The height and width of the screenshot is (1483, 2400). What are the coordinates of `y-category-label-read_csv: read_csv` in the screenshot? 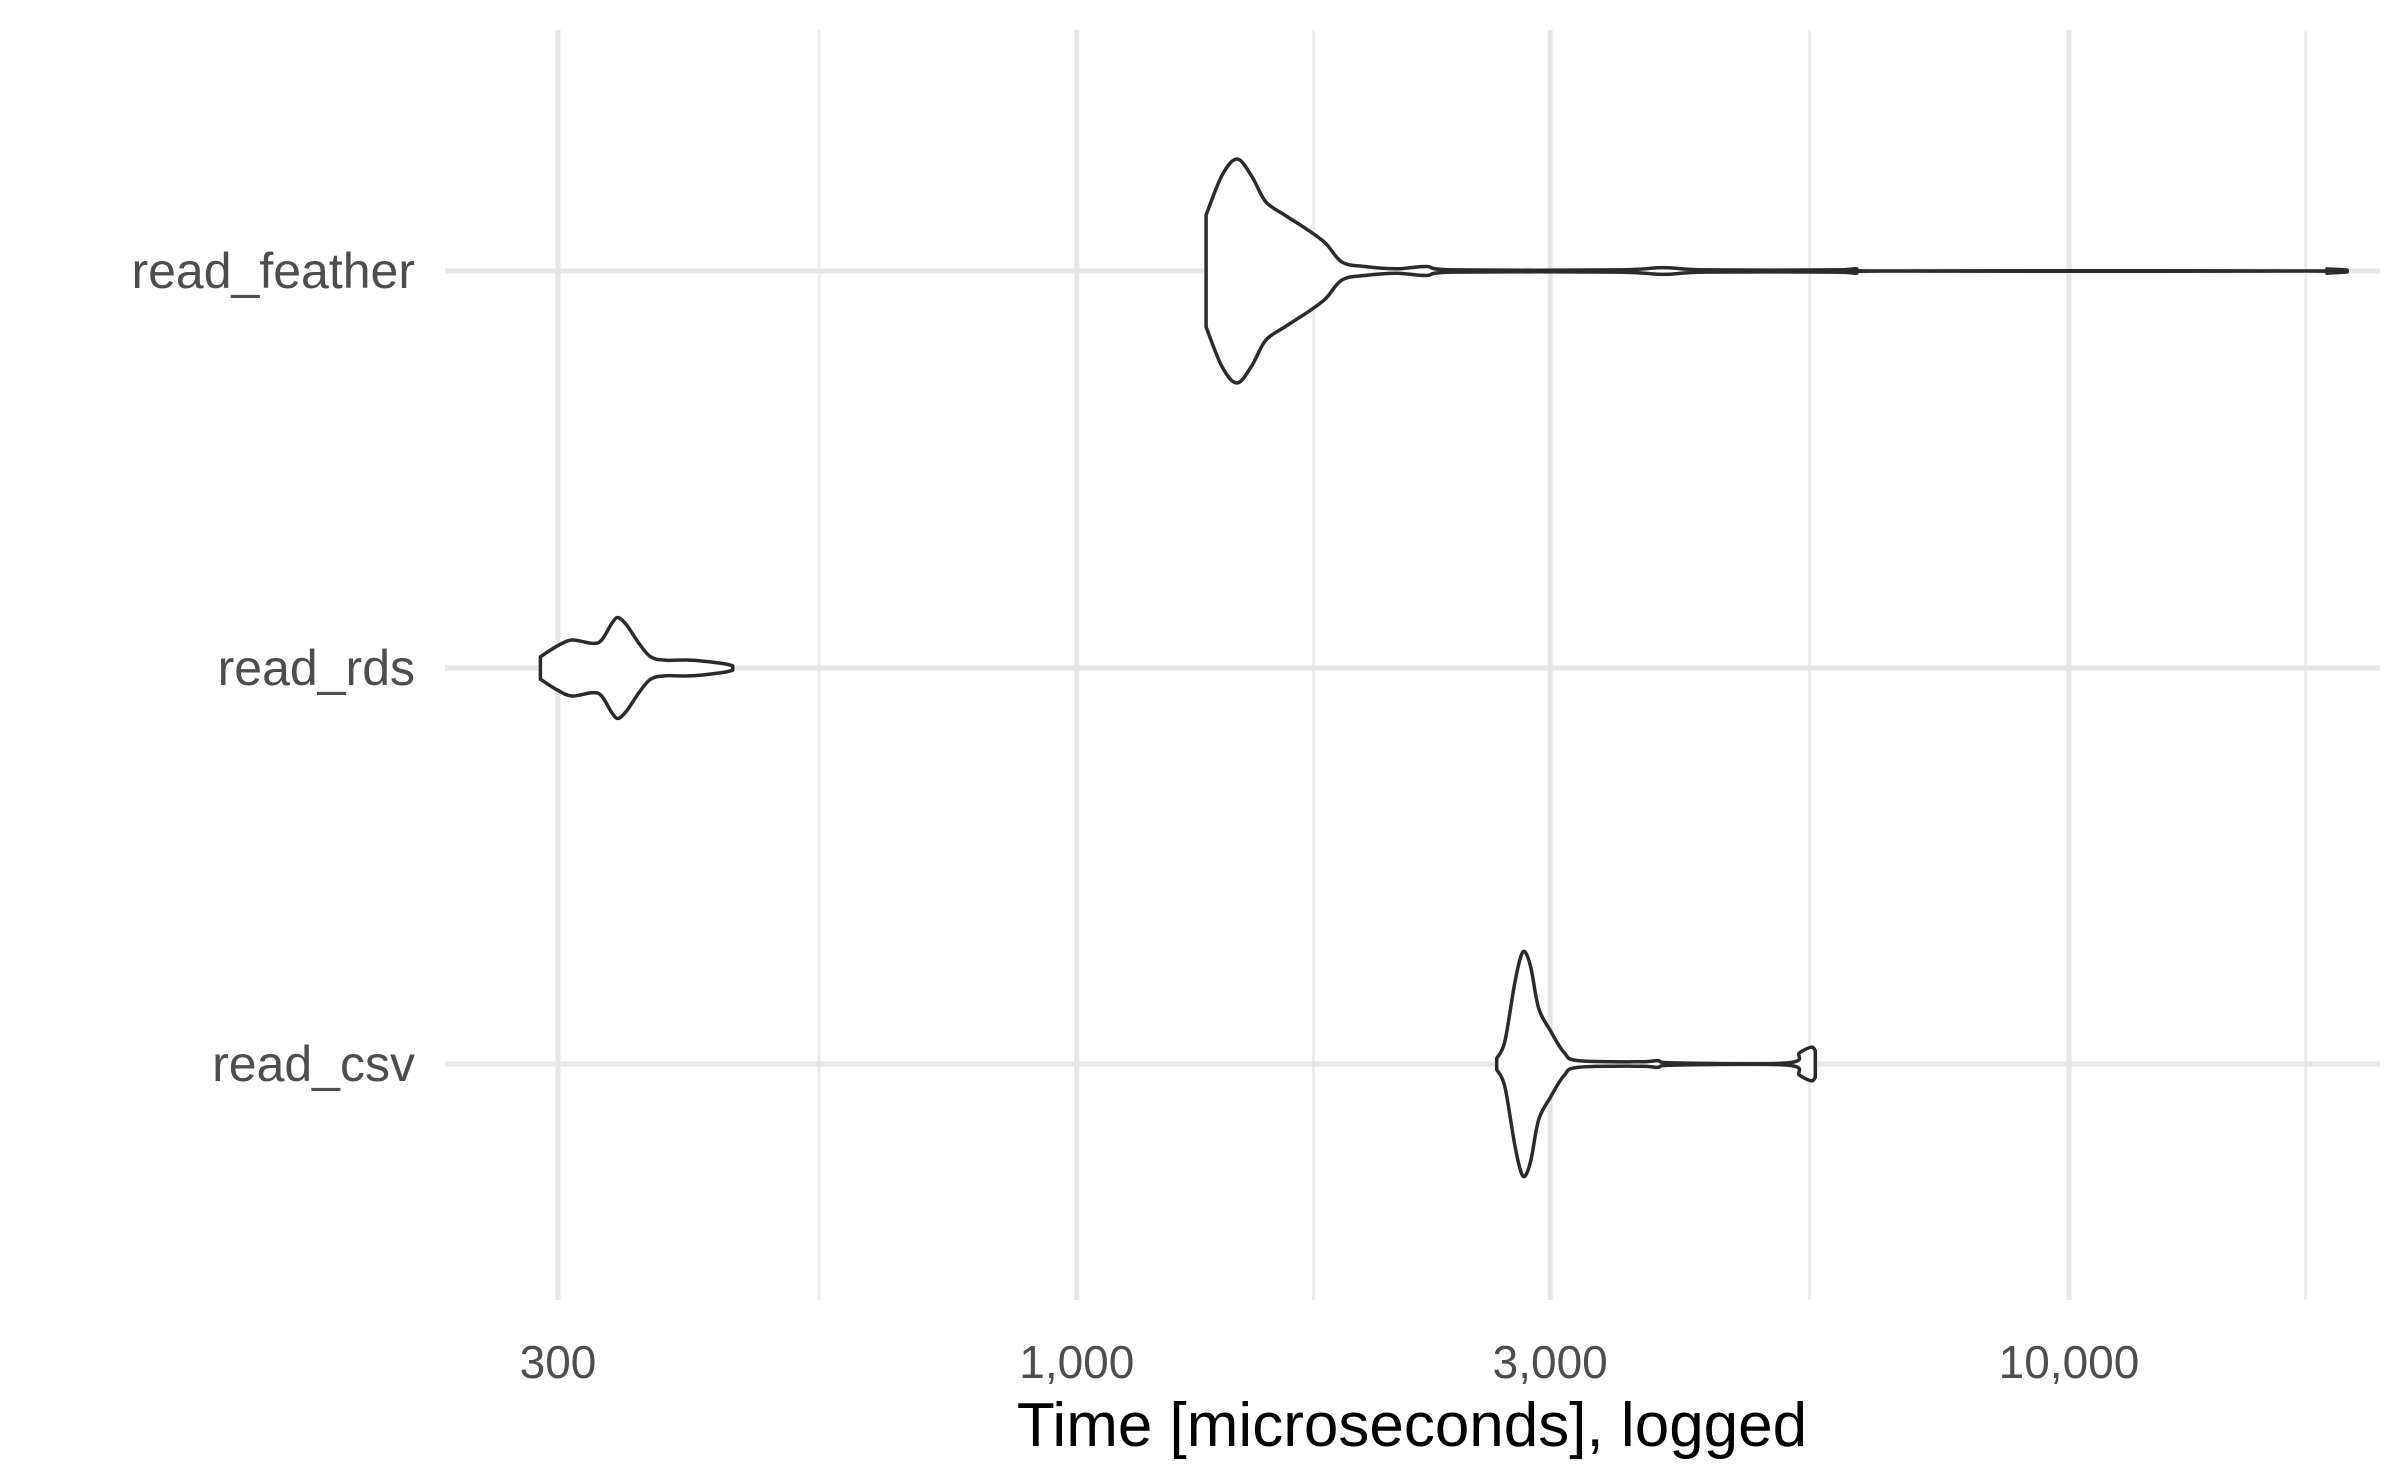 It's located at (313, 1064).